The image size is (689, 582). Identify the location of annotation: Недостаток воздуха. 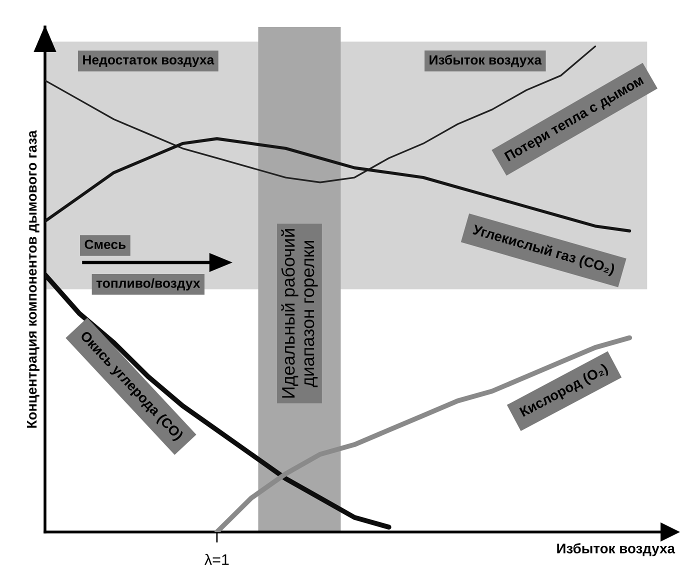
(148, 61).